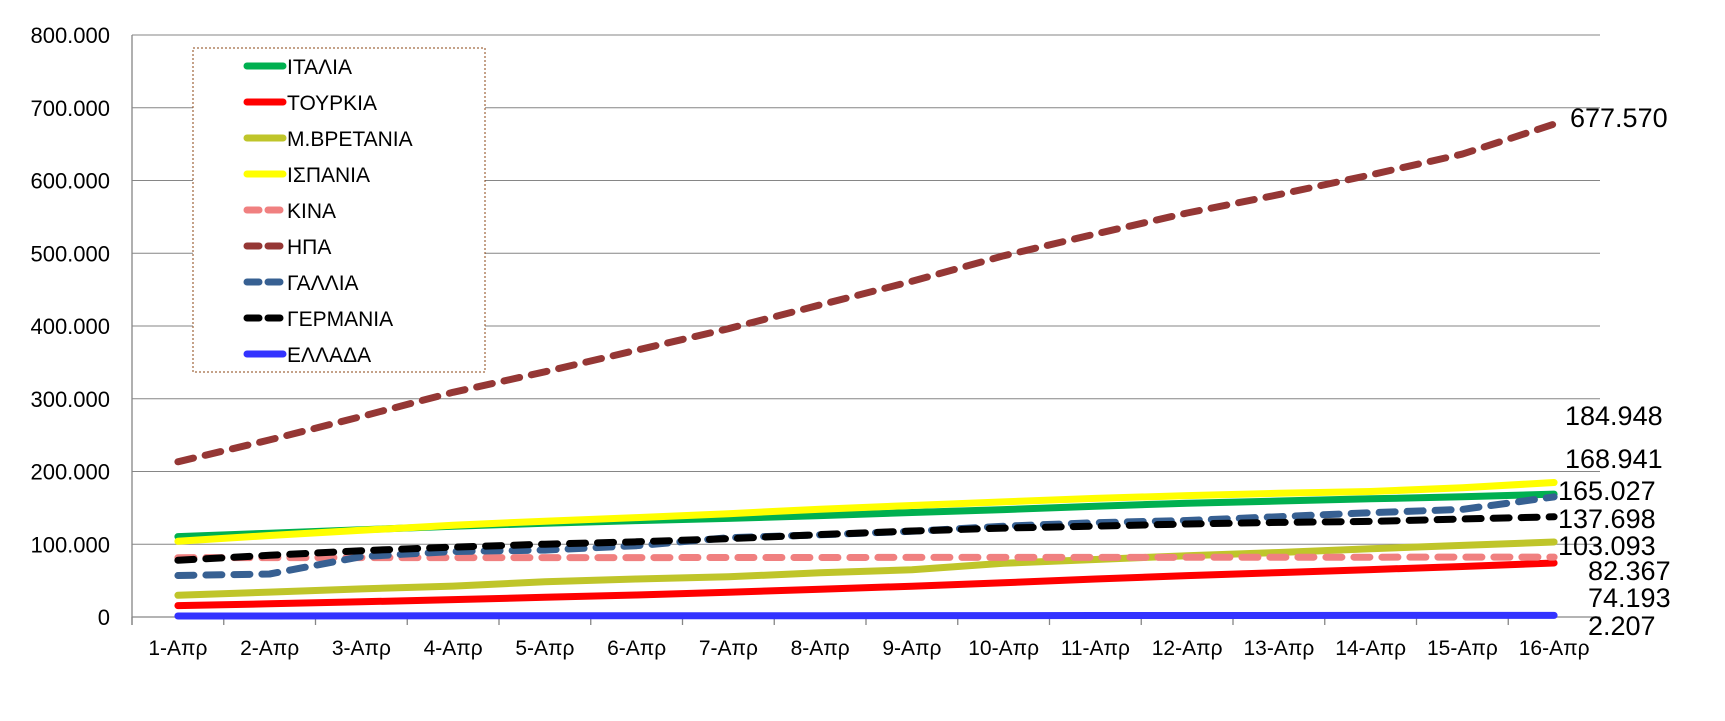 This screenshot has height=721, width=1725. What do you see at coordinates (70, 253) in the screenshot?
I see `y-tick-label: 500.000` at bounding box center [70, 253].